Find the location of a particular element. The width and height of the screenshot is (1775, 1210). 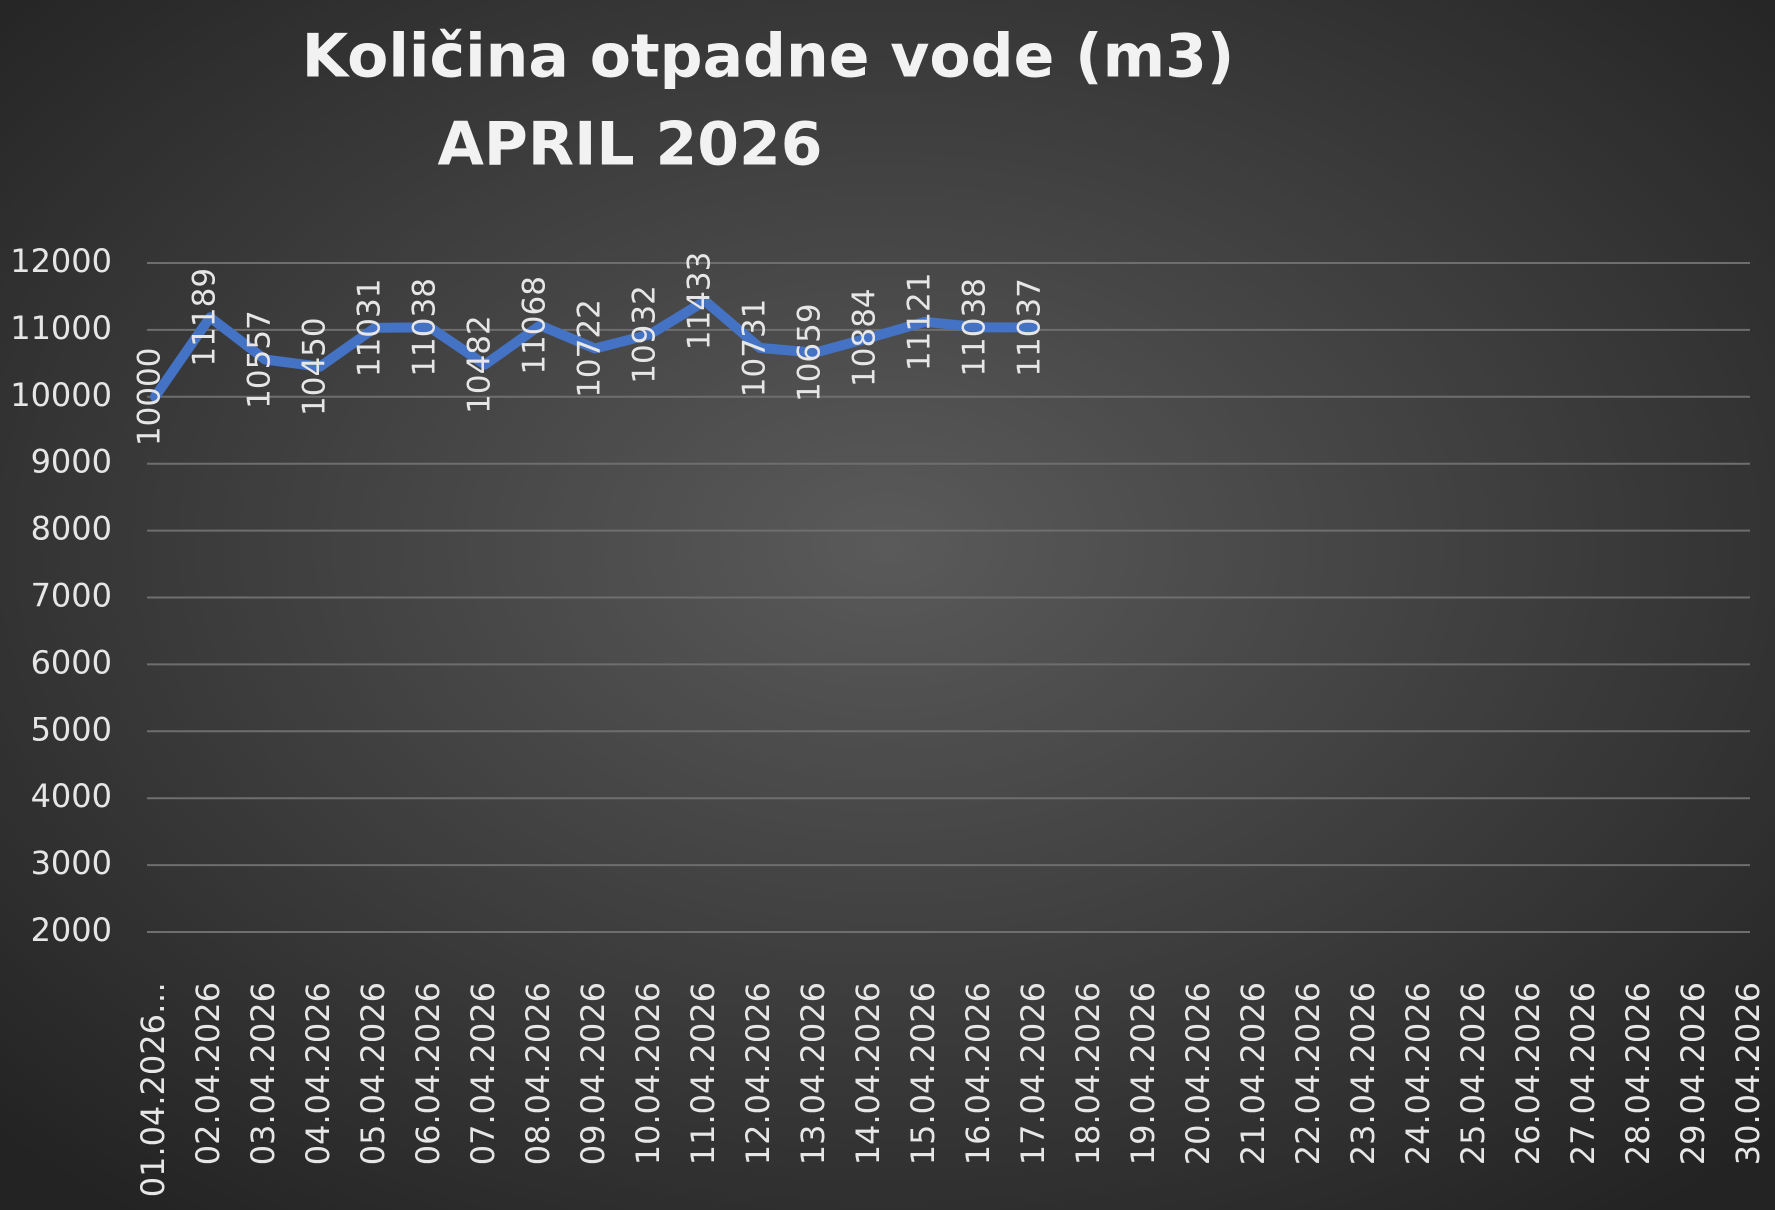

data-label: 10722 is located at coordinates (590, 348).